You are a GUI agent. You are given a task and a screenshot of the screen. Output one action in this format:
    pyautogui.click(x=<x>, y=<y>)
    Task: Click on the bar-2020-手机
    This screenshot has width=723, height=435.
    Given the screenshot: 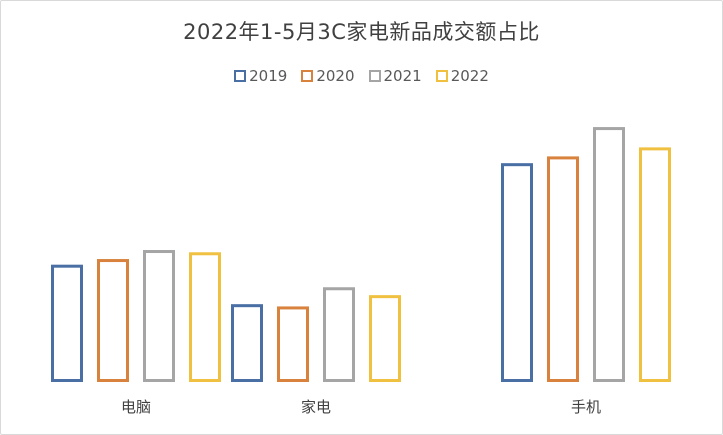 What is the action you would take?
    pyautogui.click(x=563, y=269)
    